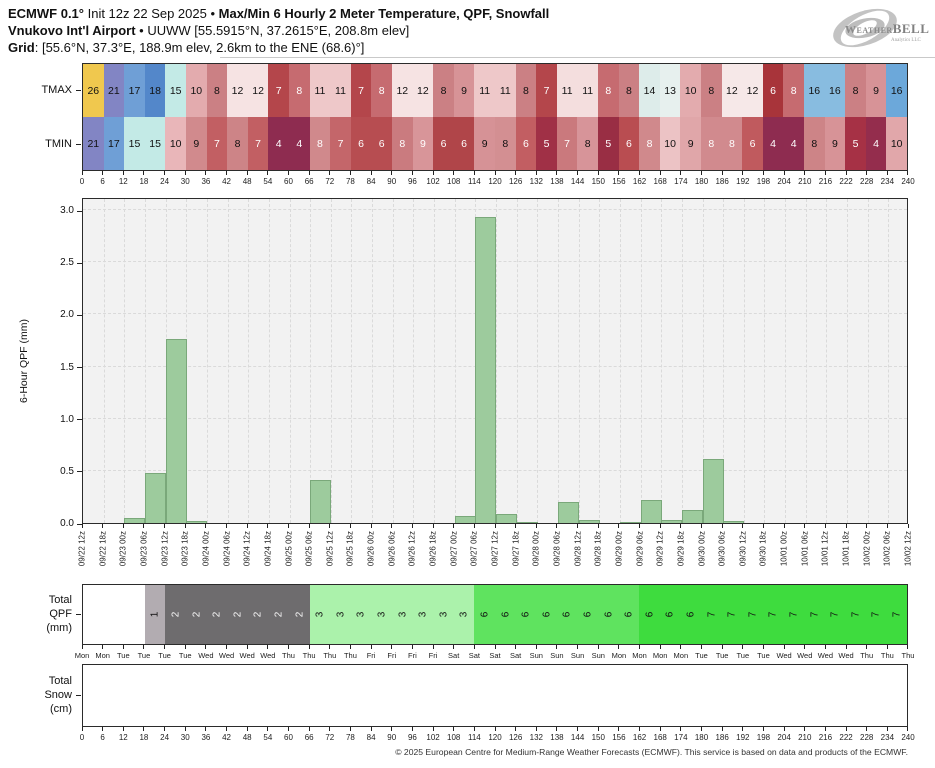  I want to click on tmin-cell: 9, so click(423, 143).